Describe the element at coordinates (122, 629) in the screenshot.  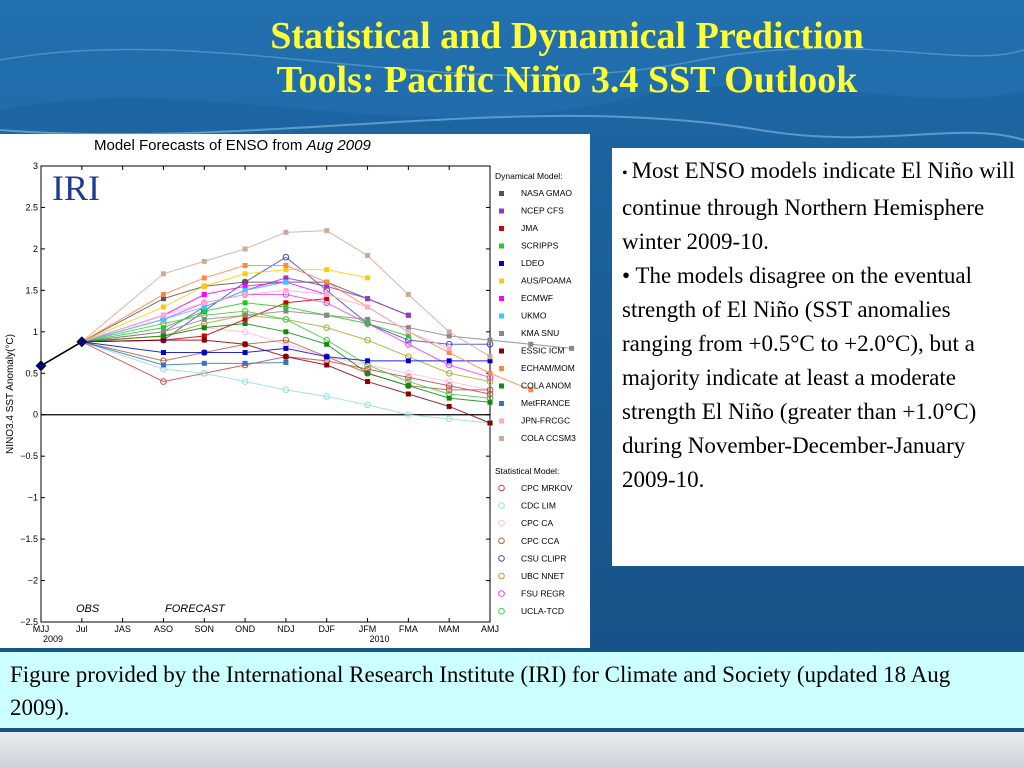
I see `x-tick-label: JAS` at that location.